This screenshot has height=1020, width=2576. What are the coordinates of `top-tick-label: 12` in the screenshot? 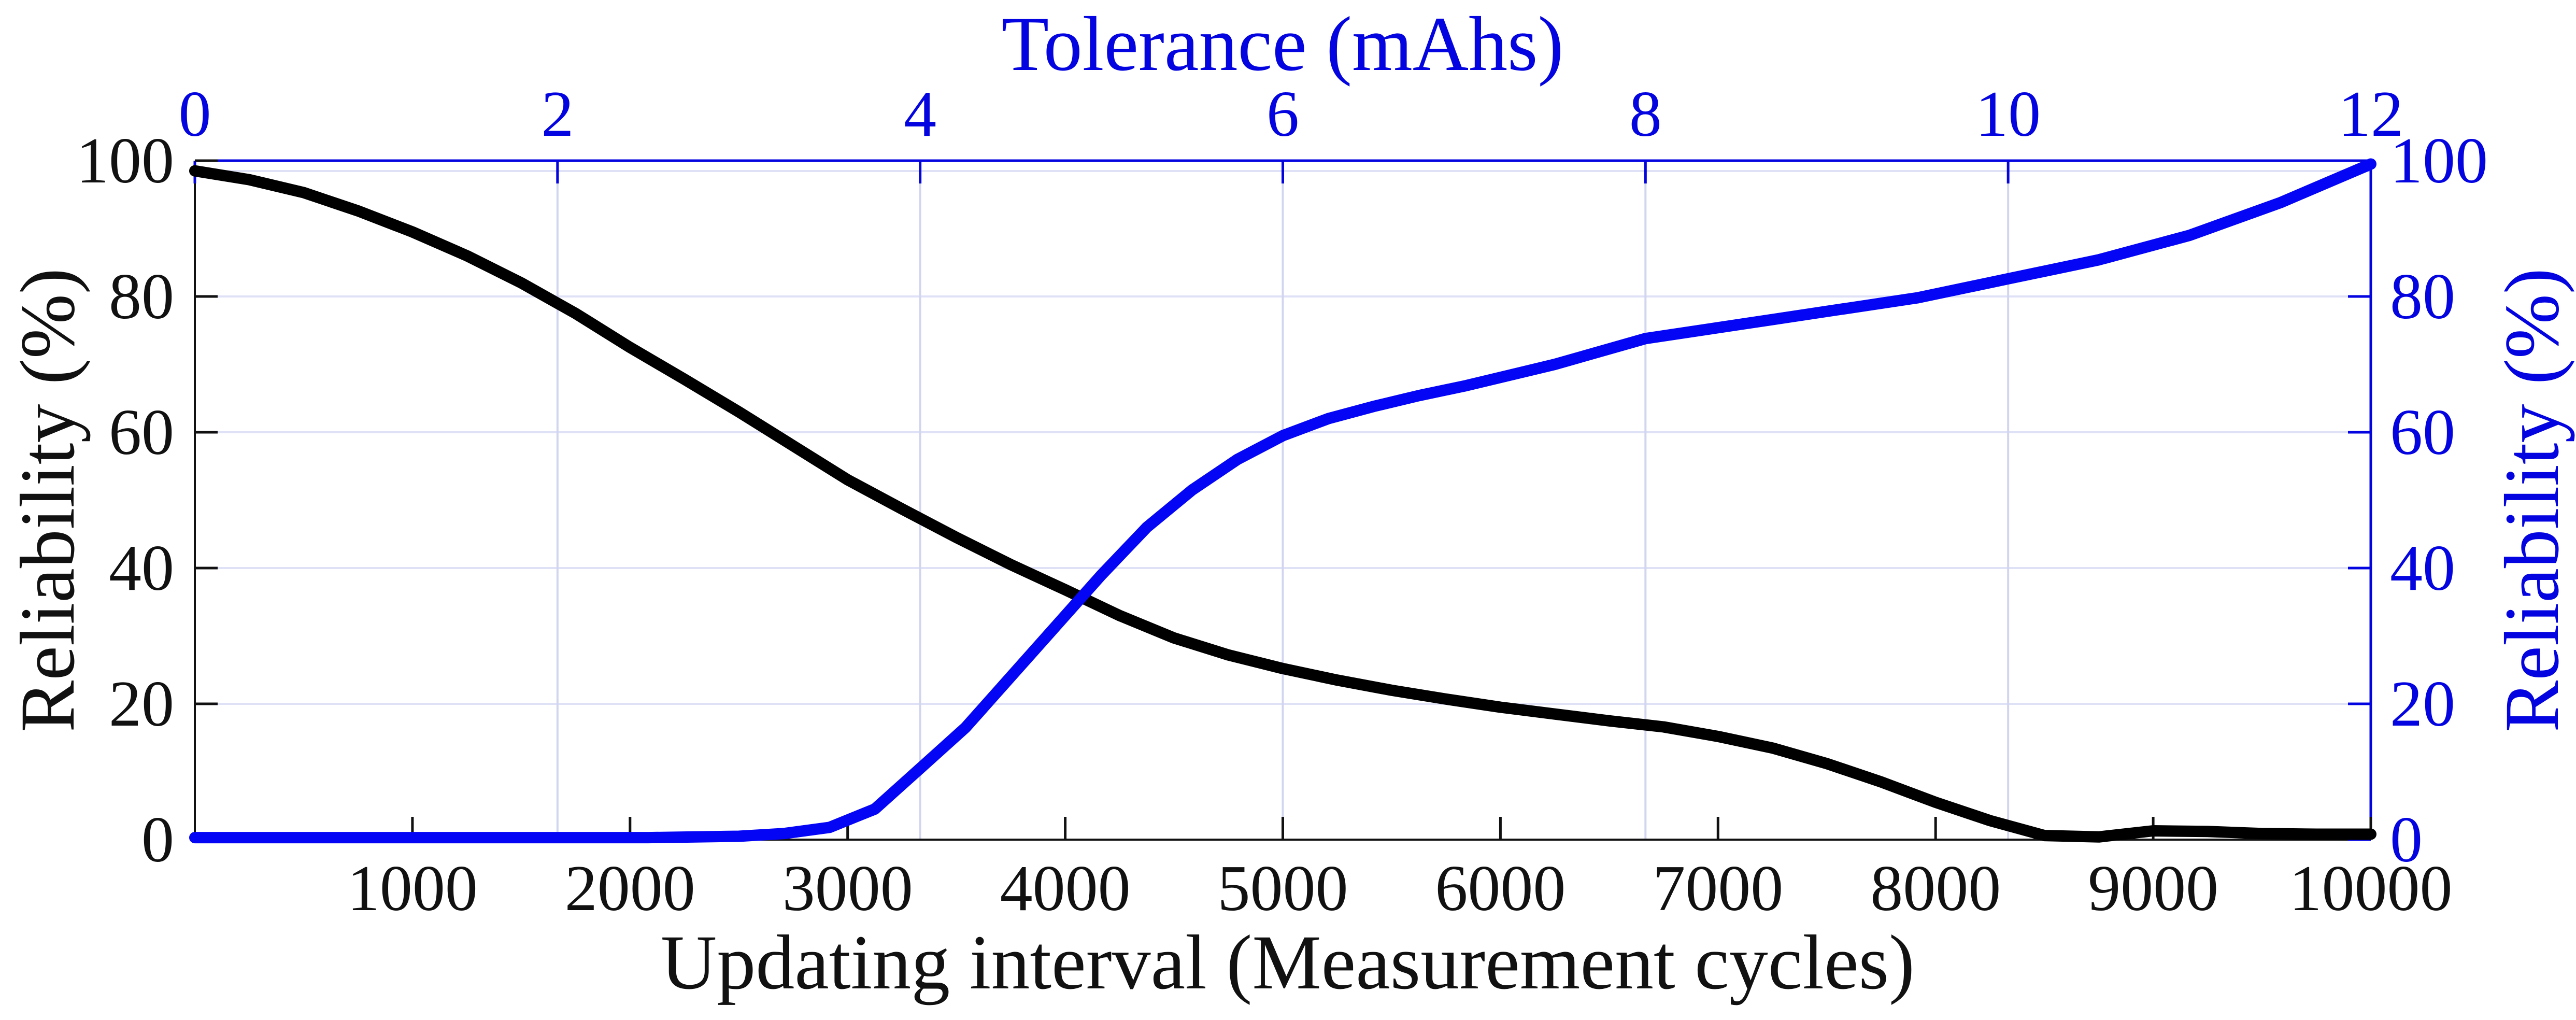 It's located at (2370, 114).